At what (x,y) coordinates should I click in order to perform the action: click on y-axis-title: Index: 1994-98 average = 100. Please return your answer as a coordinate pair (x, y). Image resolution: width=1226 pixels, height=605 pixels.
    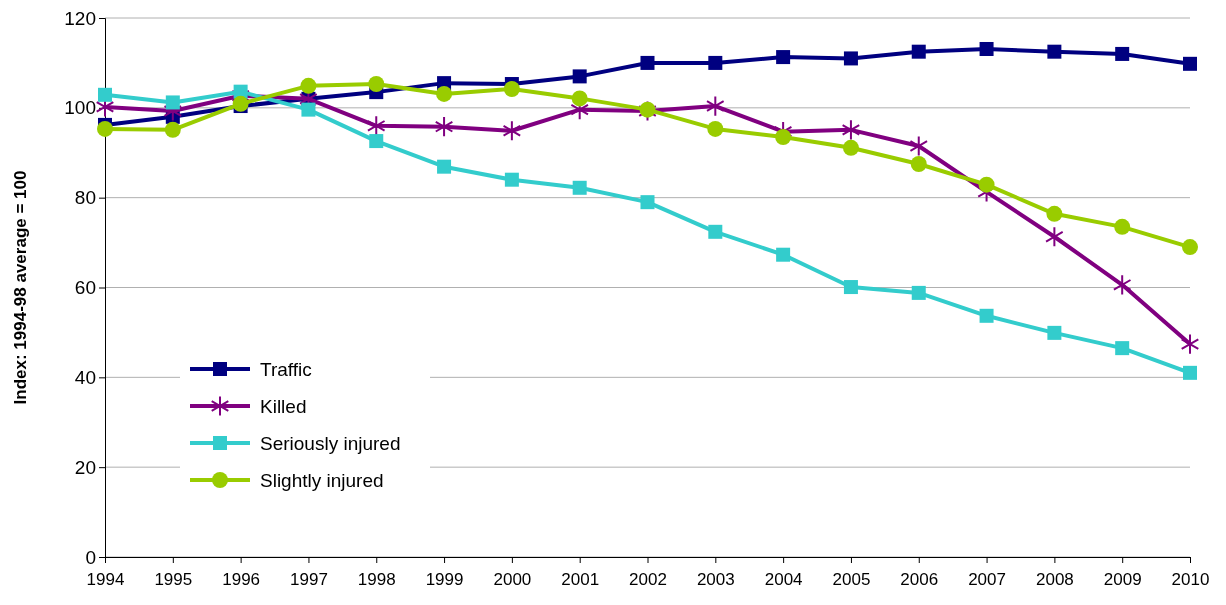
    Looking at the image, I should click on (20, 287).